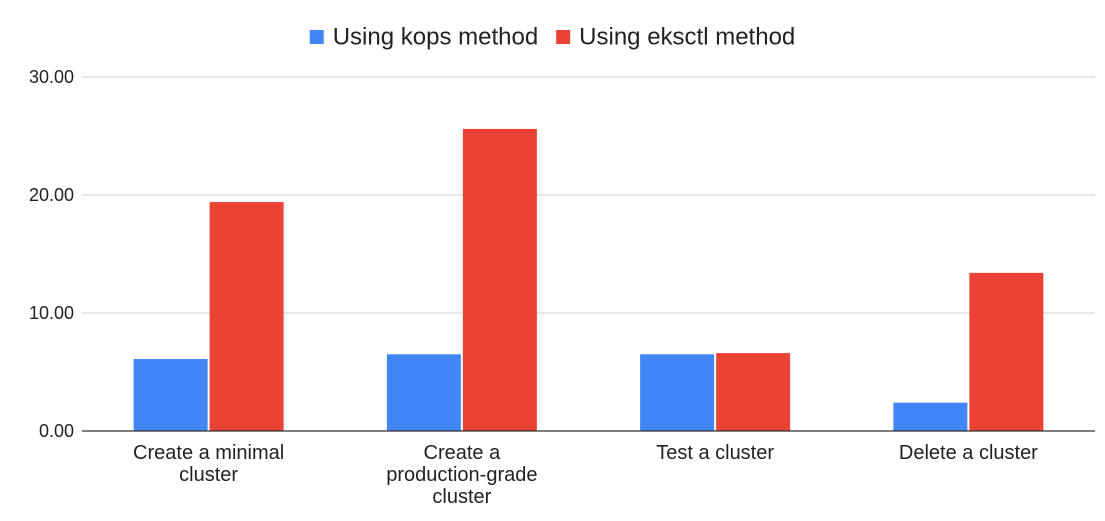 The image size is (1105, 521). I want to click on y-tick-label: 30.00, so click(51, 77).